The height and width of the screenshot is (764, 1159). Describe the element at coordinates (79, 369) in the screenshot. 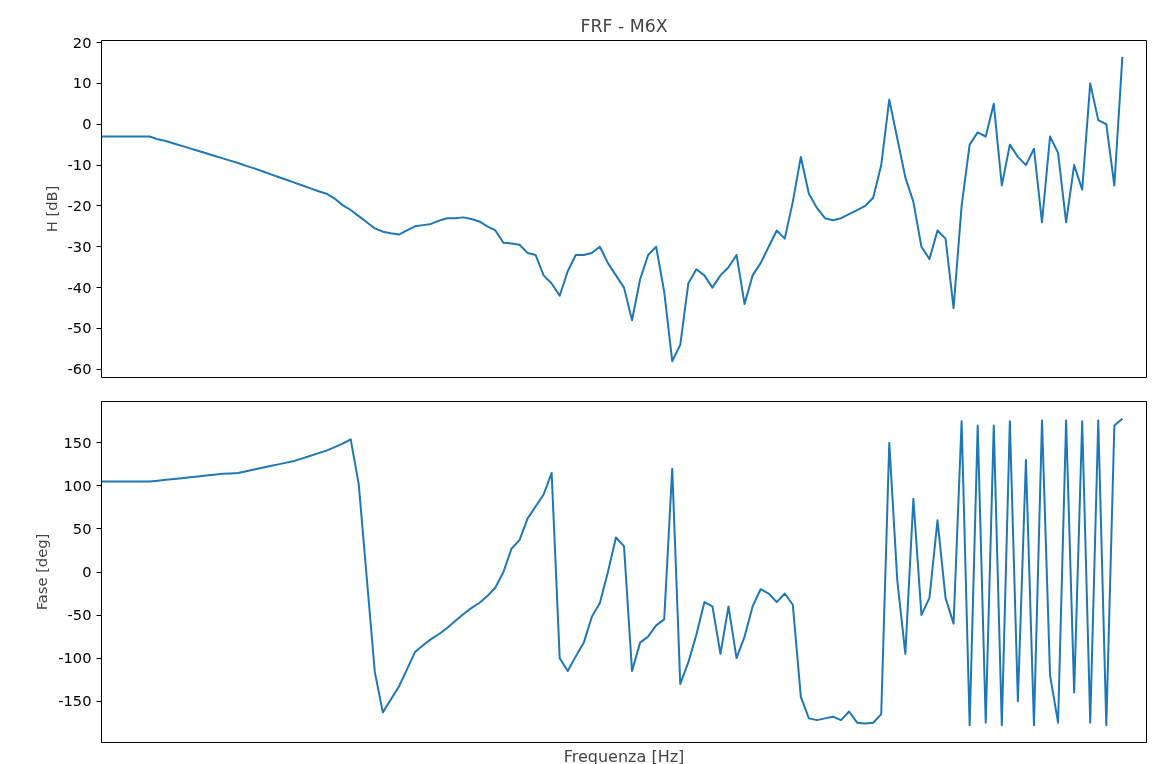

I see `y-tick-label: -60` at that location.